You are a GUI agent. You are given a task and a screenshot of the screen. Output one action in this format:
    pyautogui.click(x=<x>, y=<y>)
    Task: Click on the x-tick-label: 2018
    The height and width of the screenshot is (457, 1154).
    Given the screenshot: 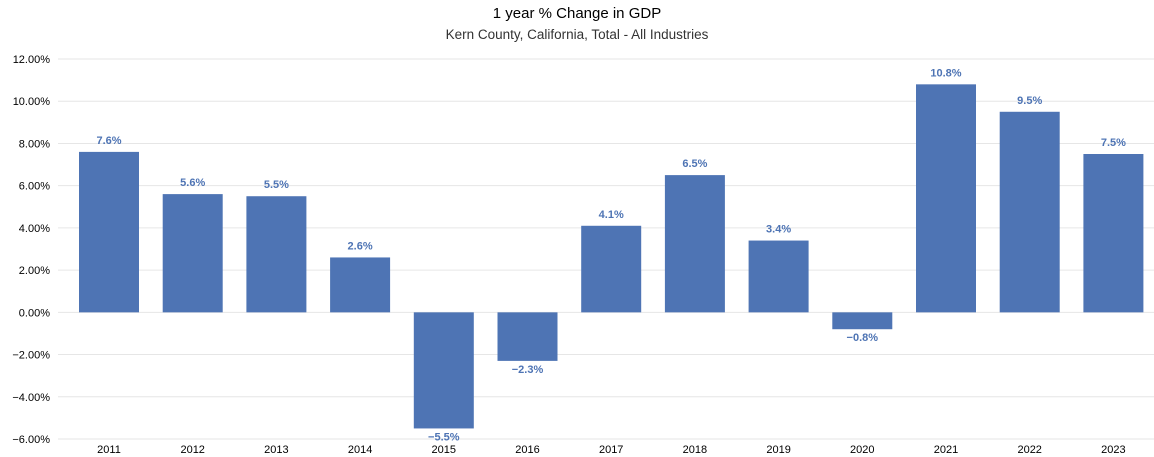 What is the action you would take?
    pyautogui.click(x=695, y=450)
    